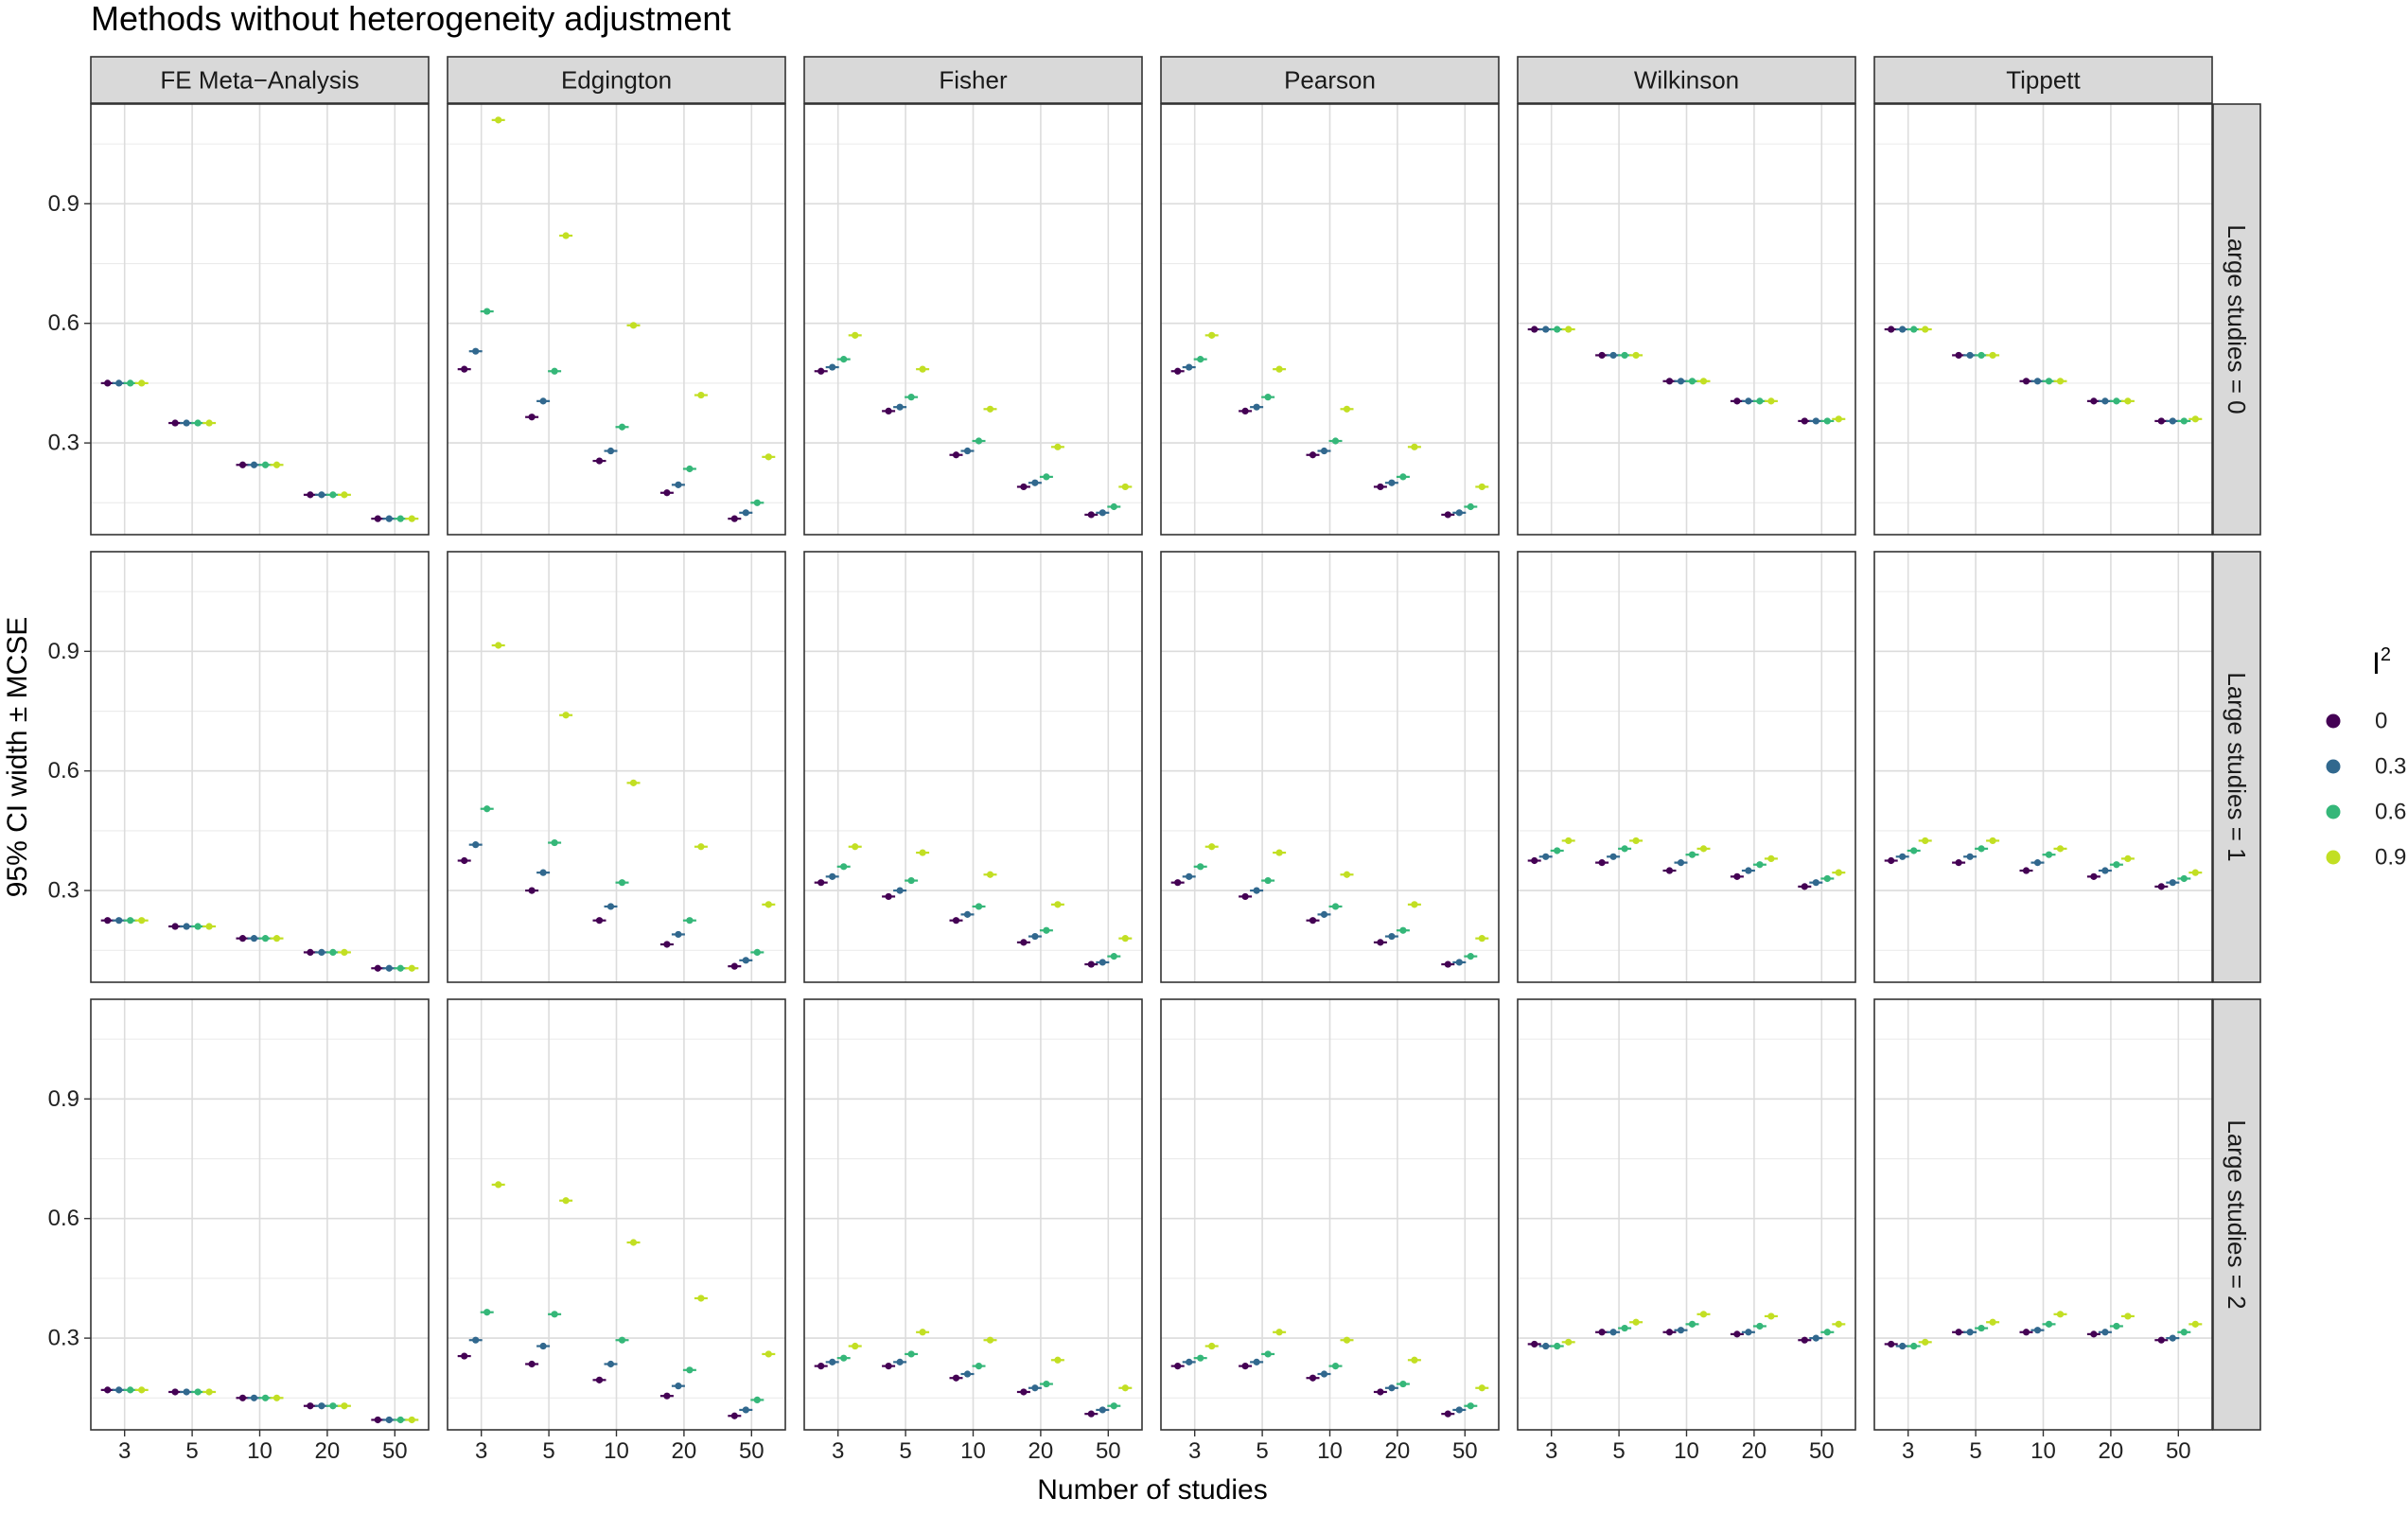 The height and width of the screenshot is (1515, 2408). What do you see at coordinates (2366, 767) in the screenshot?
I see `legend-entry: 0.3` at bounding box center [2366, 767].